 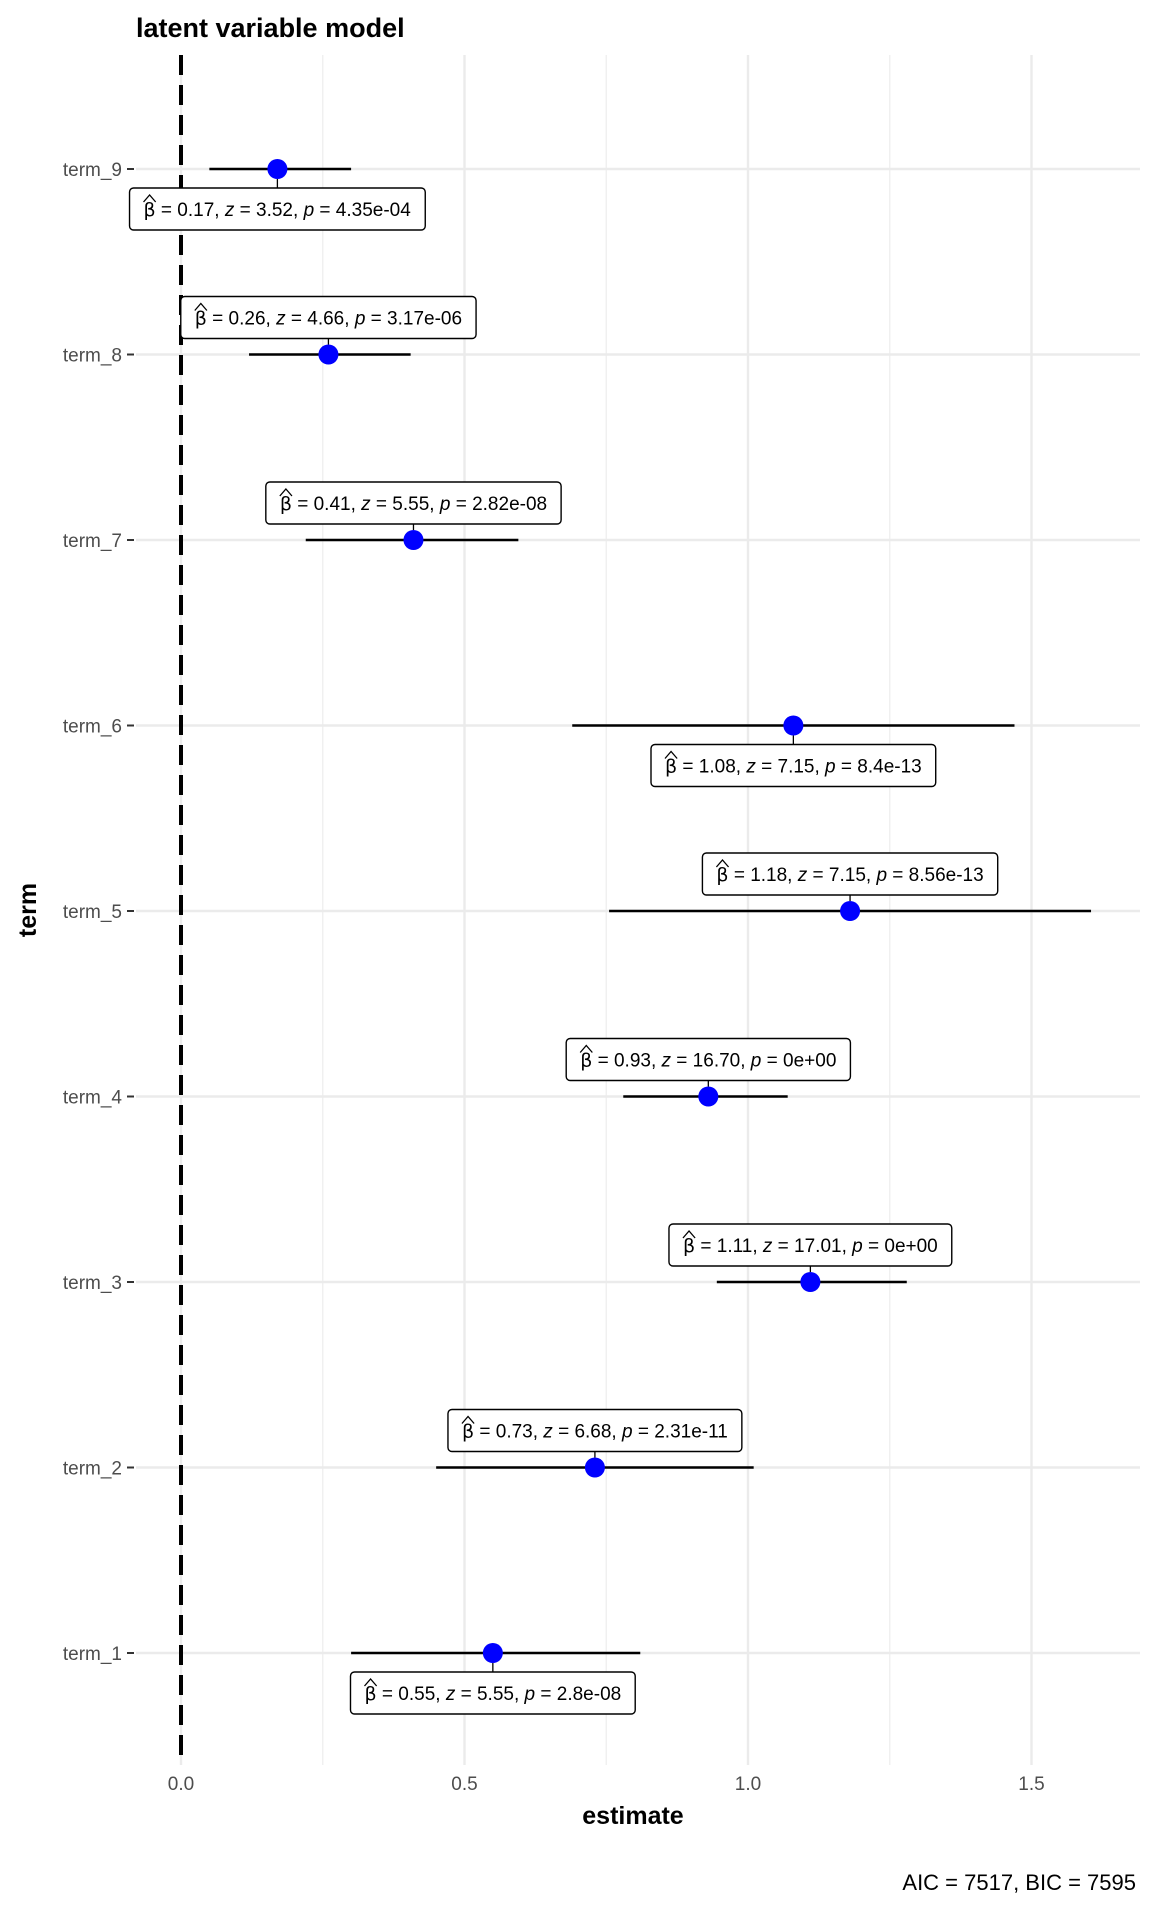 I want to click on z-value: = 17.01,, so click(x=812, y=1246).